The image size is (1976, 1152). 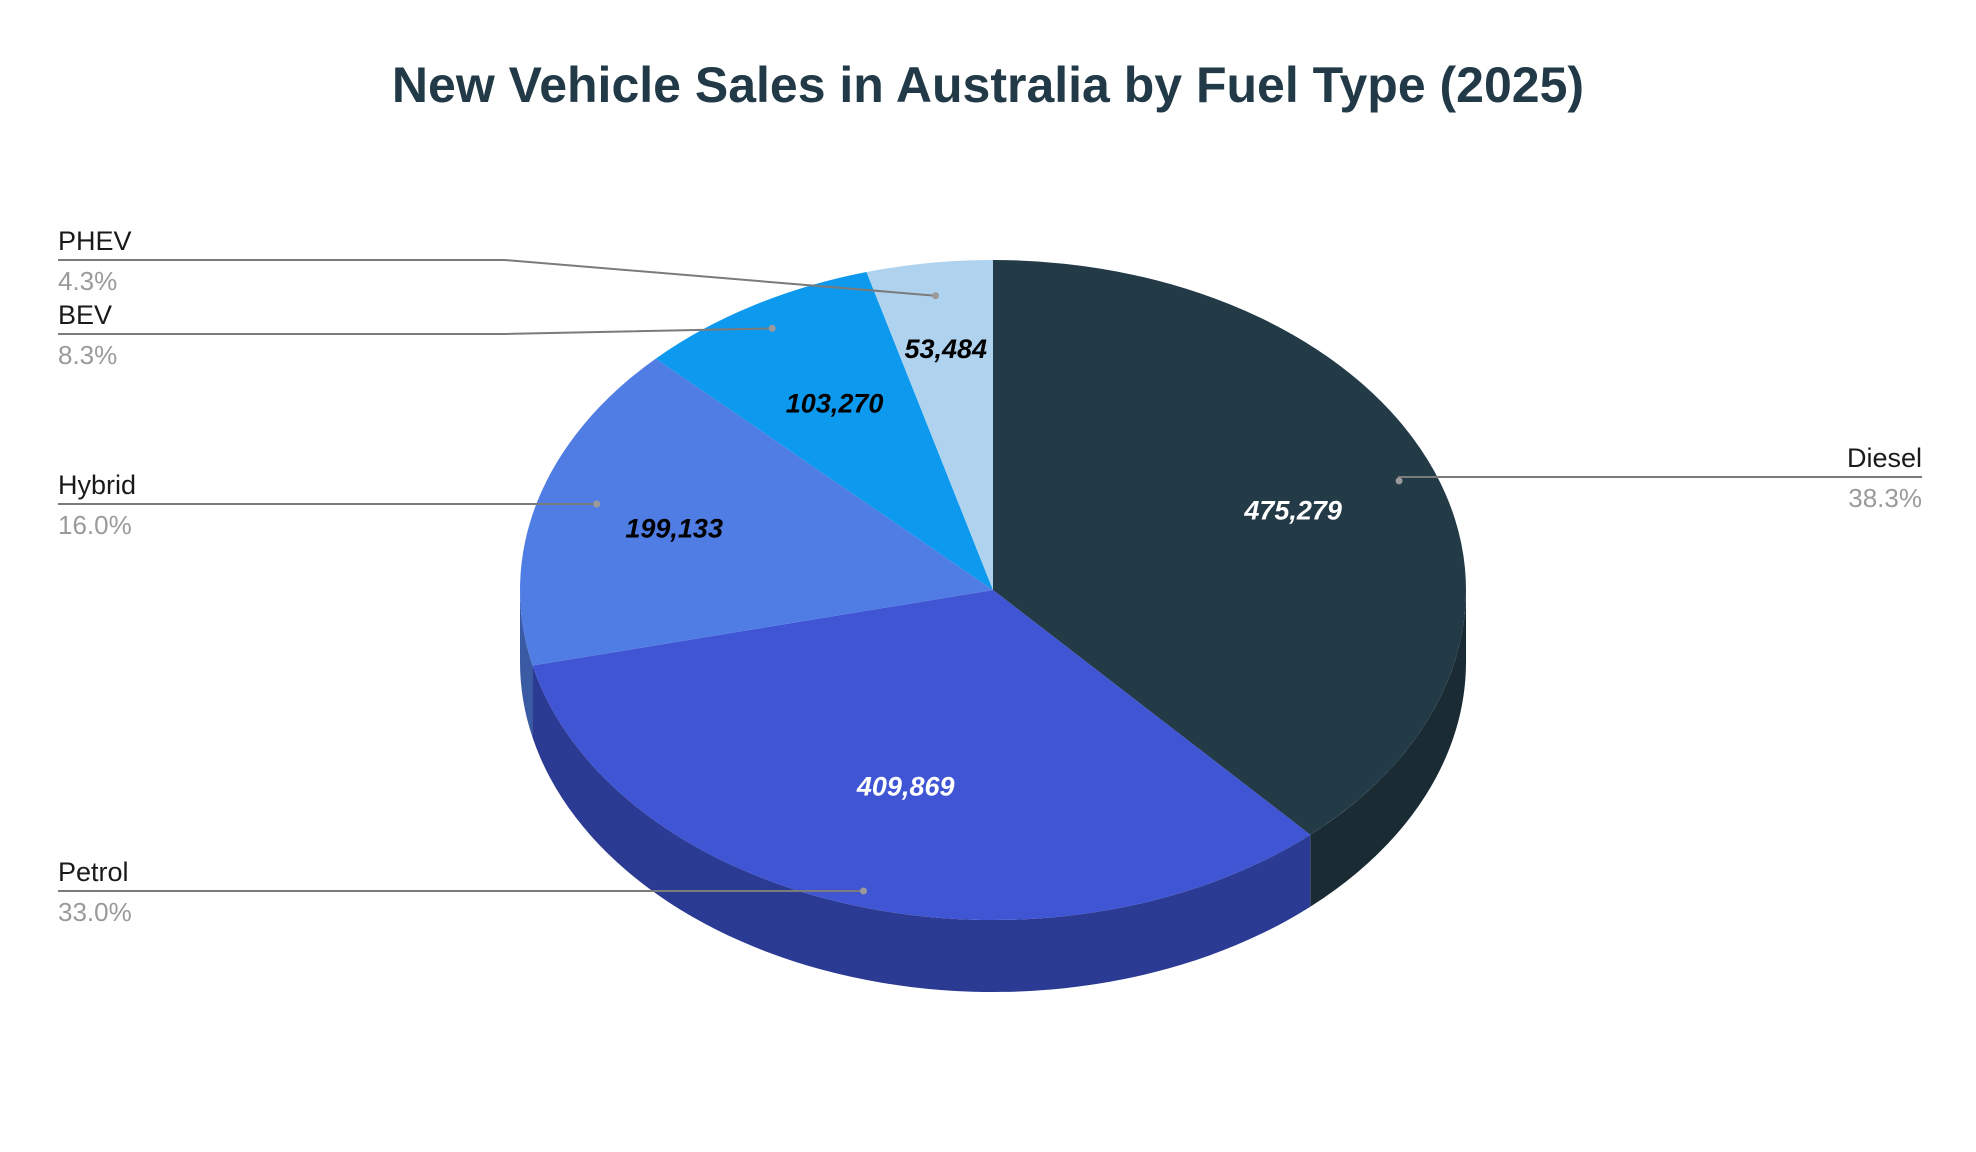 What do you see at coordinates (1658, 478) in the screenshot?
I see `callout-diesel: Diesel 38.3%` at bounding box center [1658, 478].